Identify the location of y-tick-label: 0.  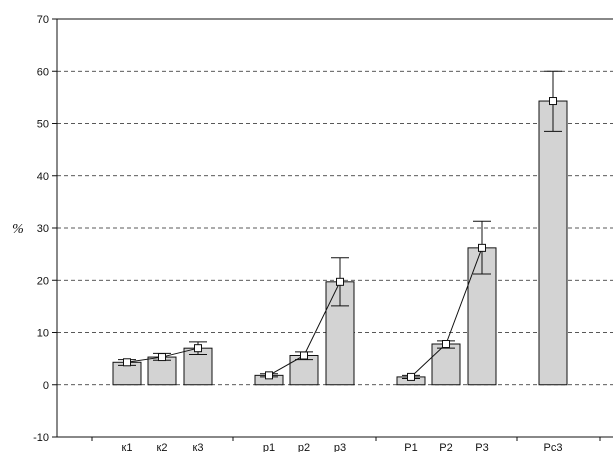
(46, 386).